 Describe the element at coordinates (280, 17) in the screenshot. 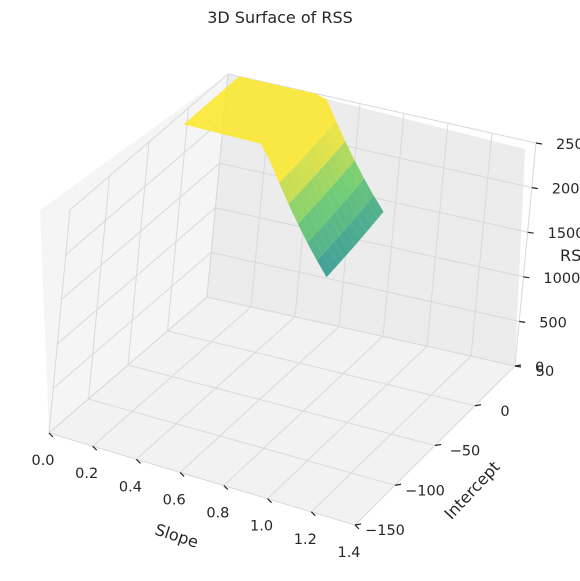

I see `chart-title: 3D Surface of RSS` at that location.